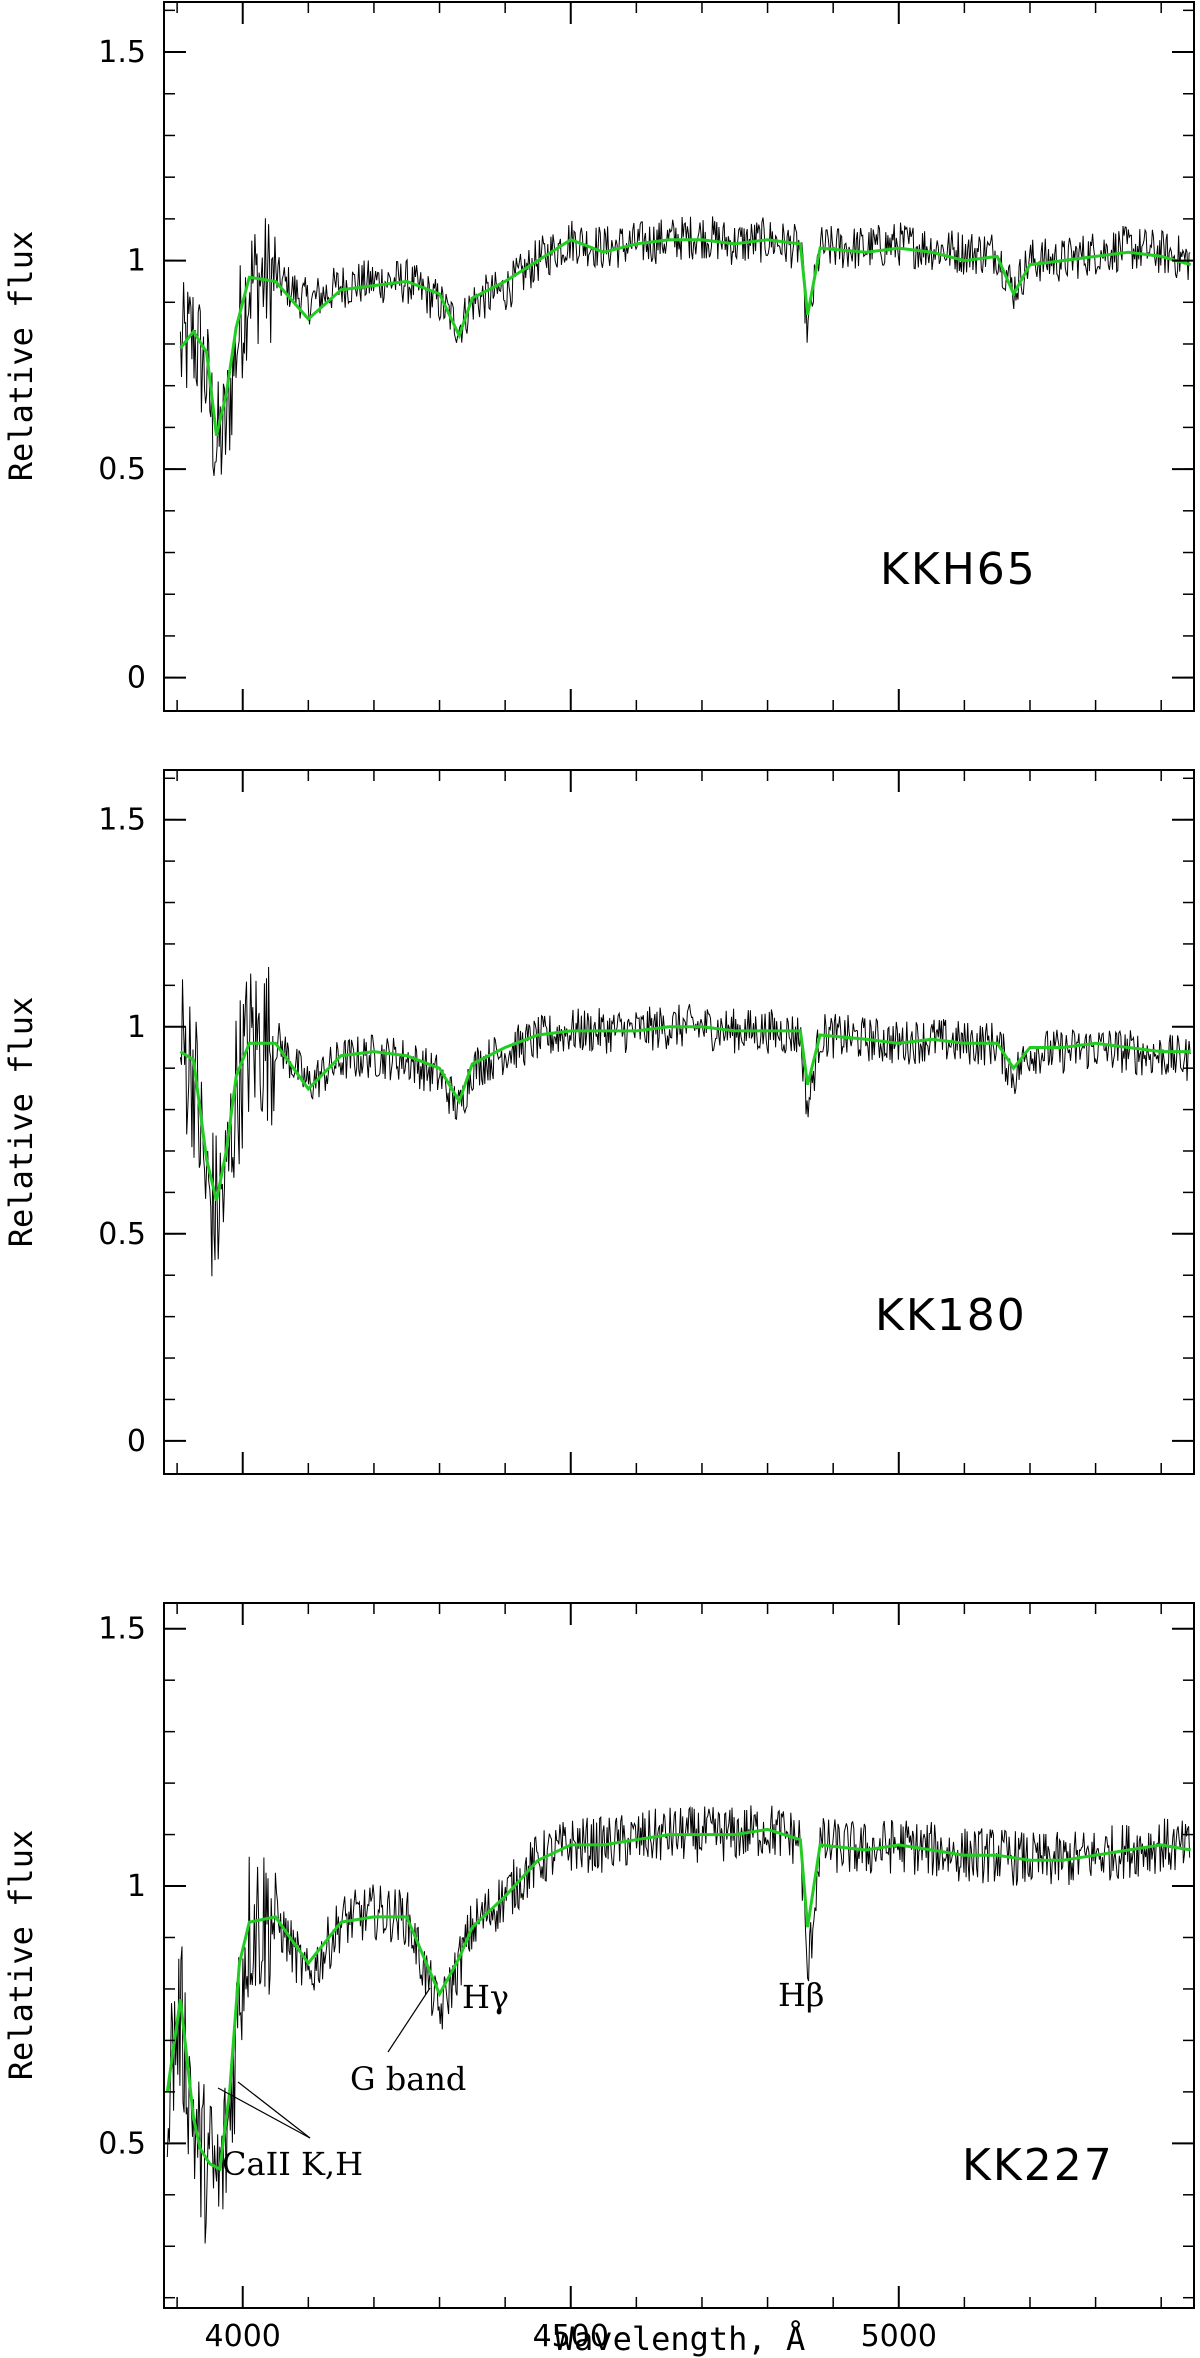 Image resolution: width=1200 pixels, height=2358 pixels. Describe the element at coordinates (485, 1997) in the screenshot. I see `annotation-h-gamma: Hγ` at that location.